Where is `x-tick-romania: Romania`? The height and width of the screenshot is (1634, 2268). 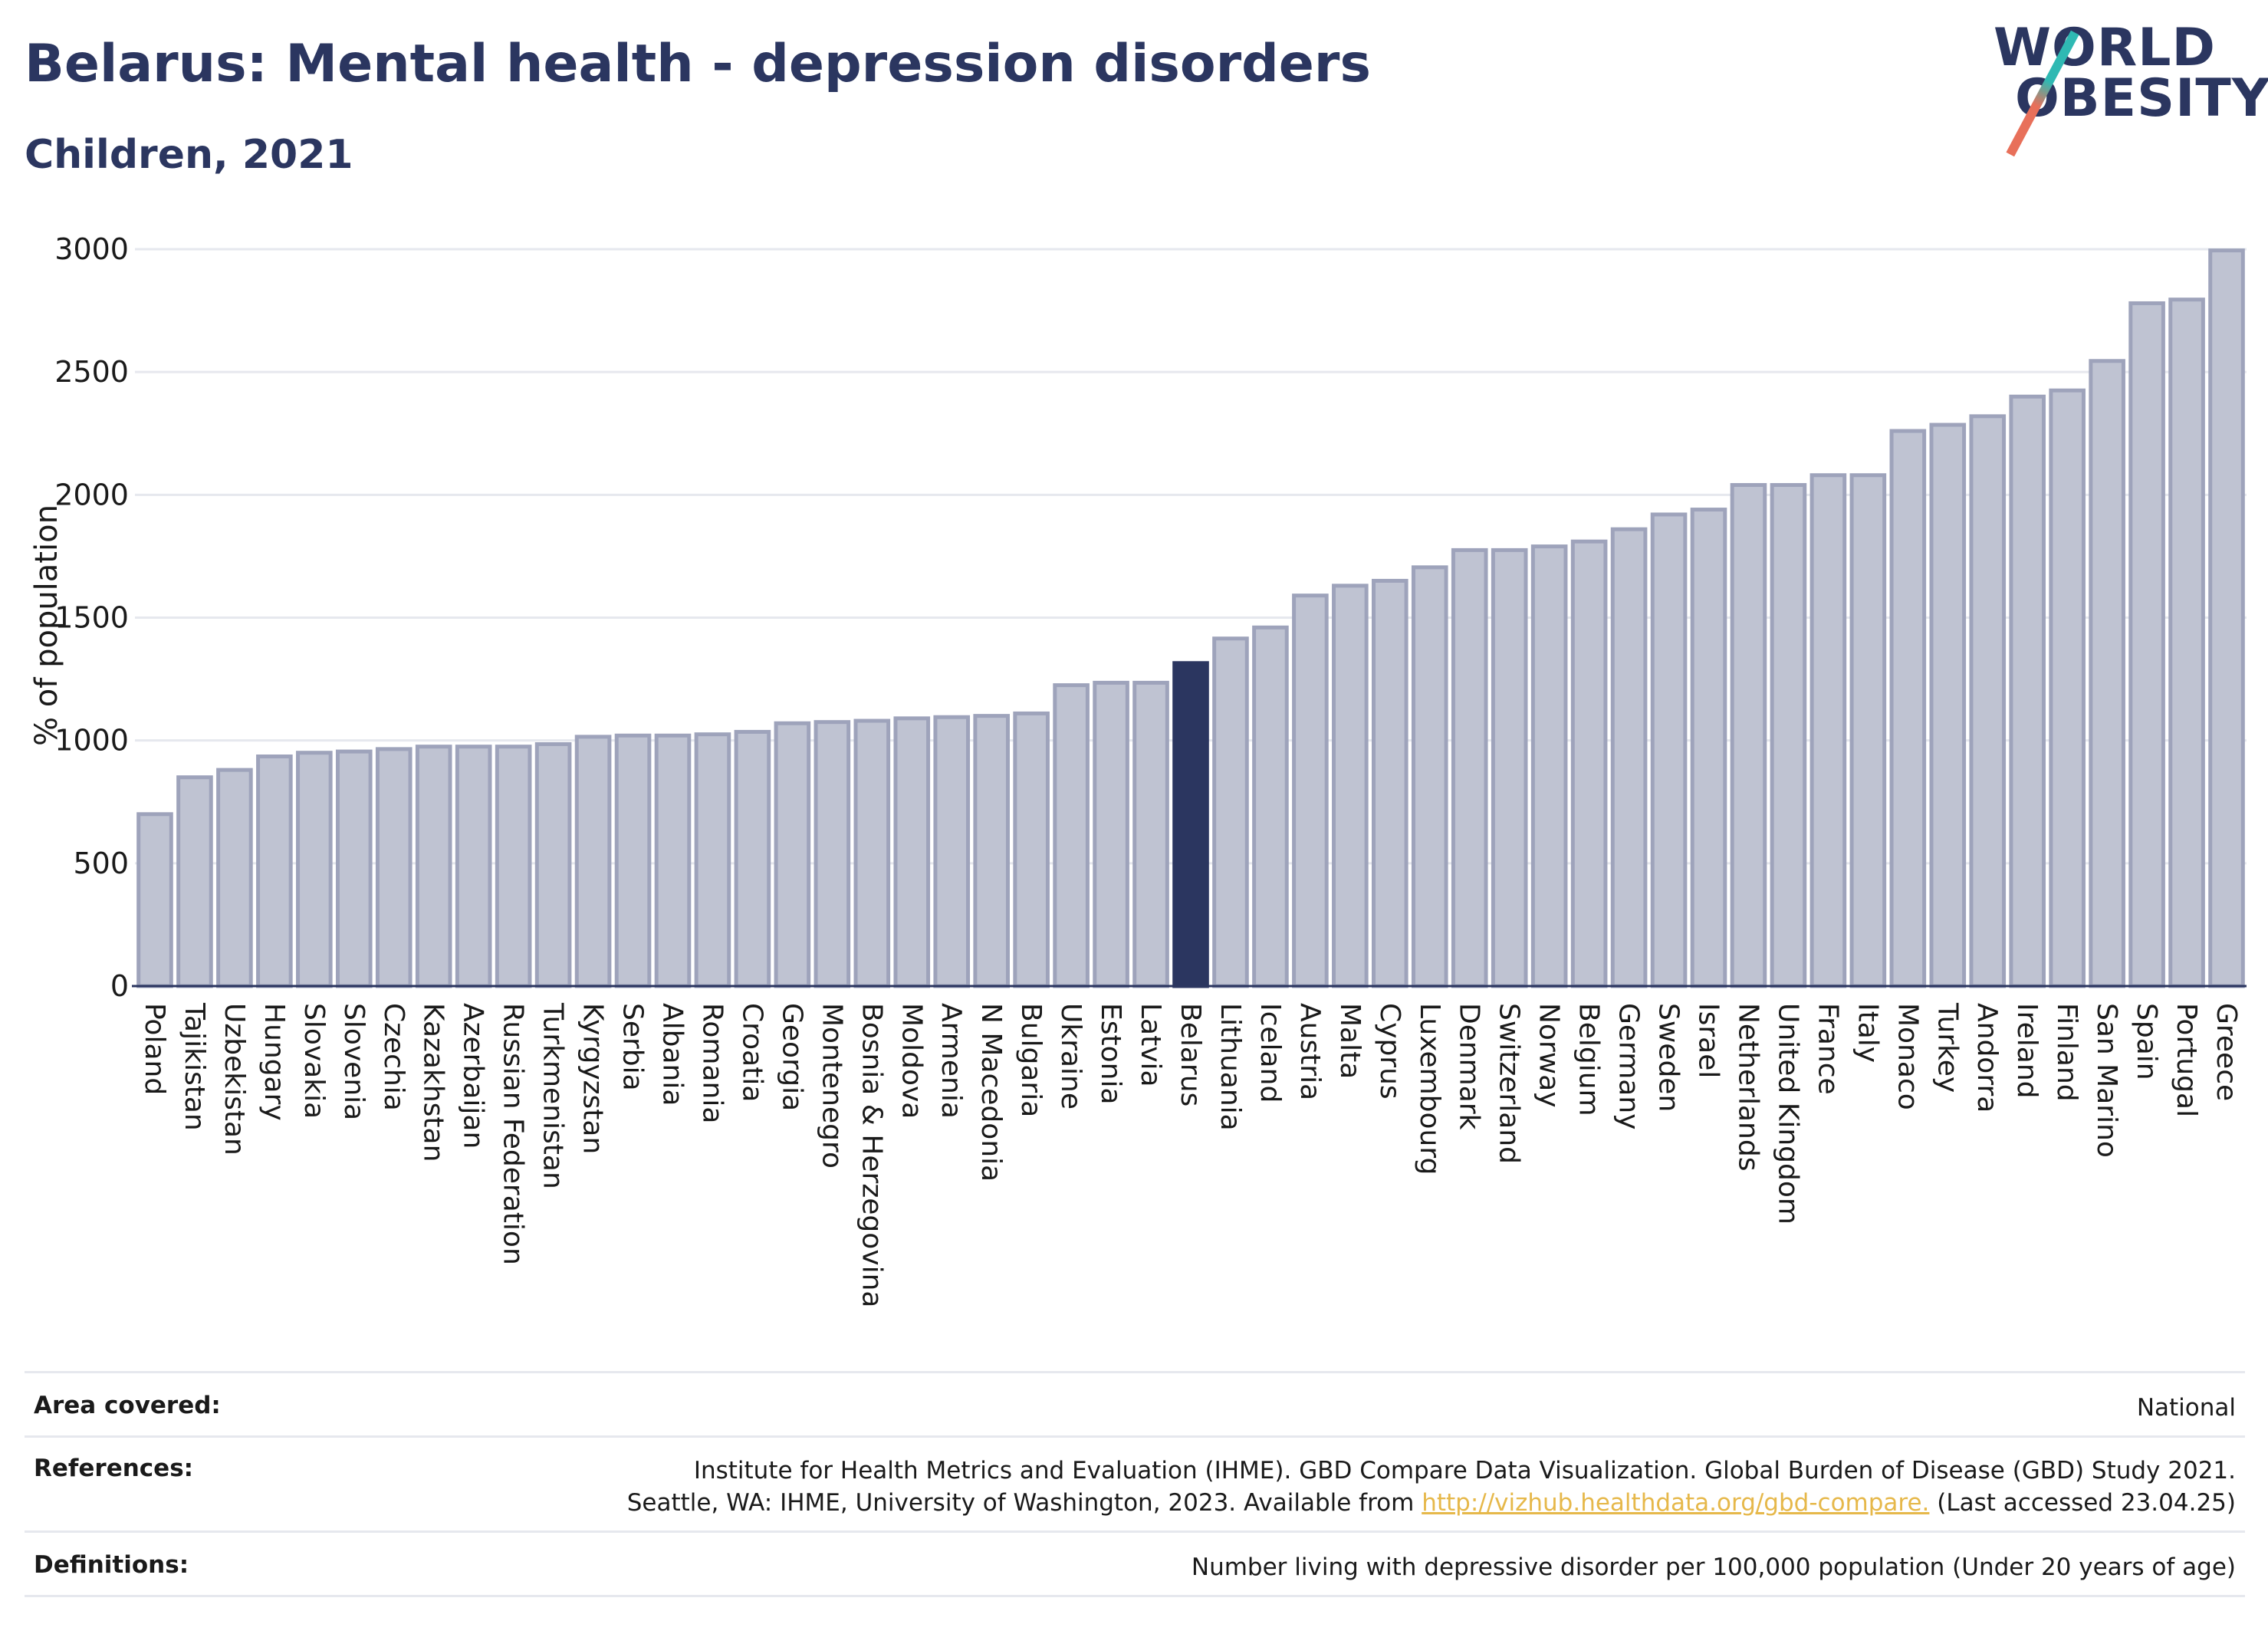 x-tick-romania: Romania is located at coordinates (712, 1063).